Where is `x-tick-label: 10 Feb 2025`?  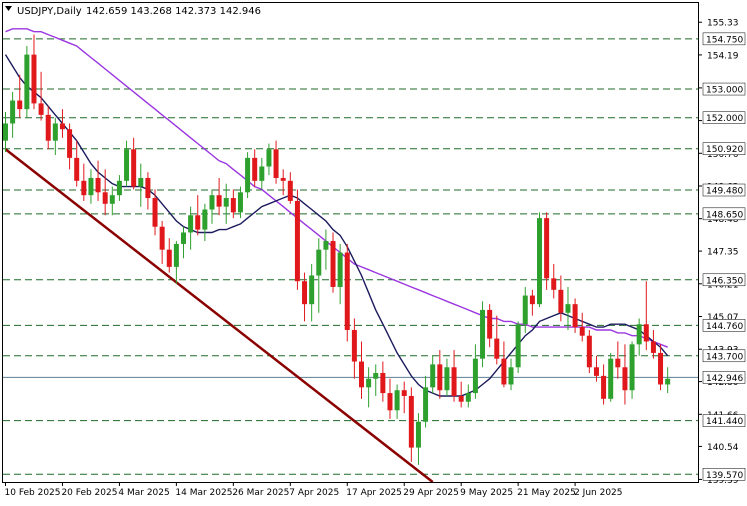 x-tick-label: 10 Feb 2025 is located at coordinates (33, 493).